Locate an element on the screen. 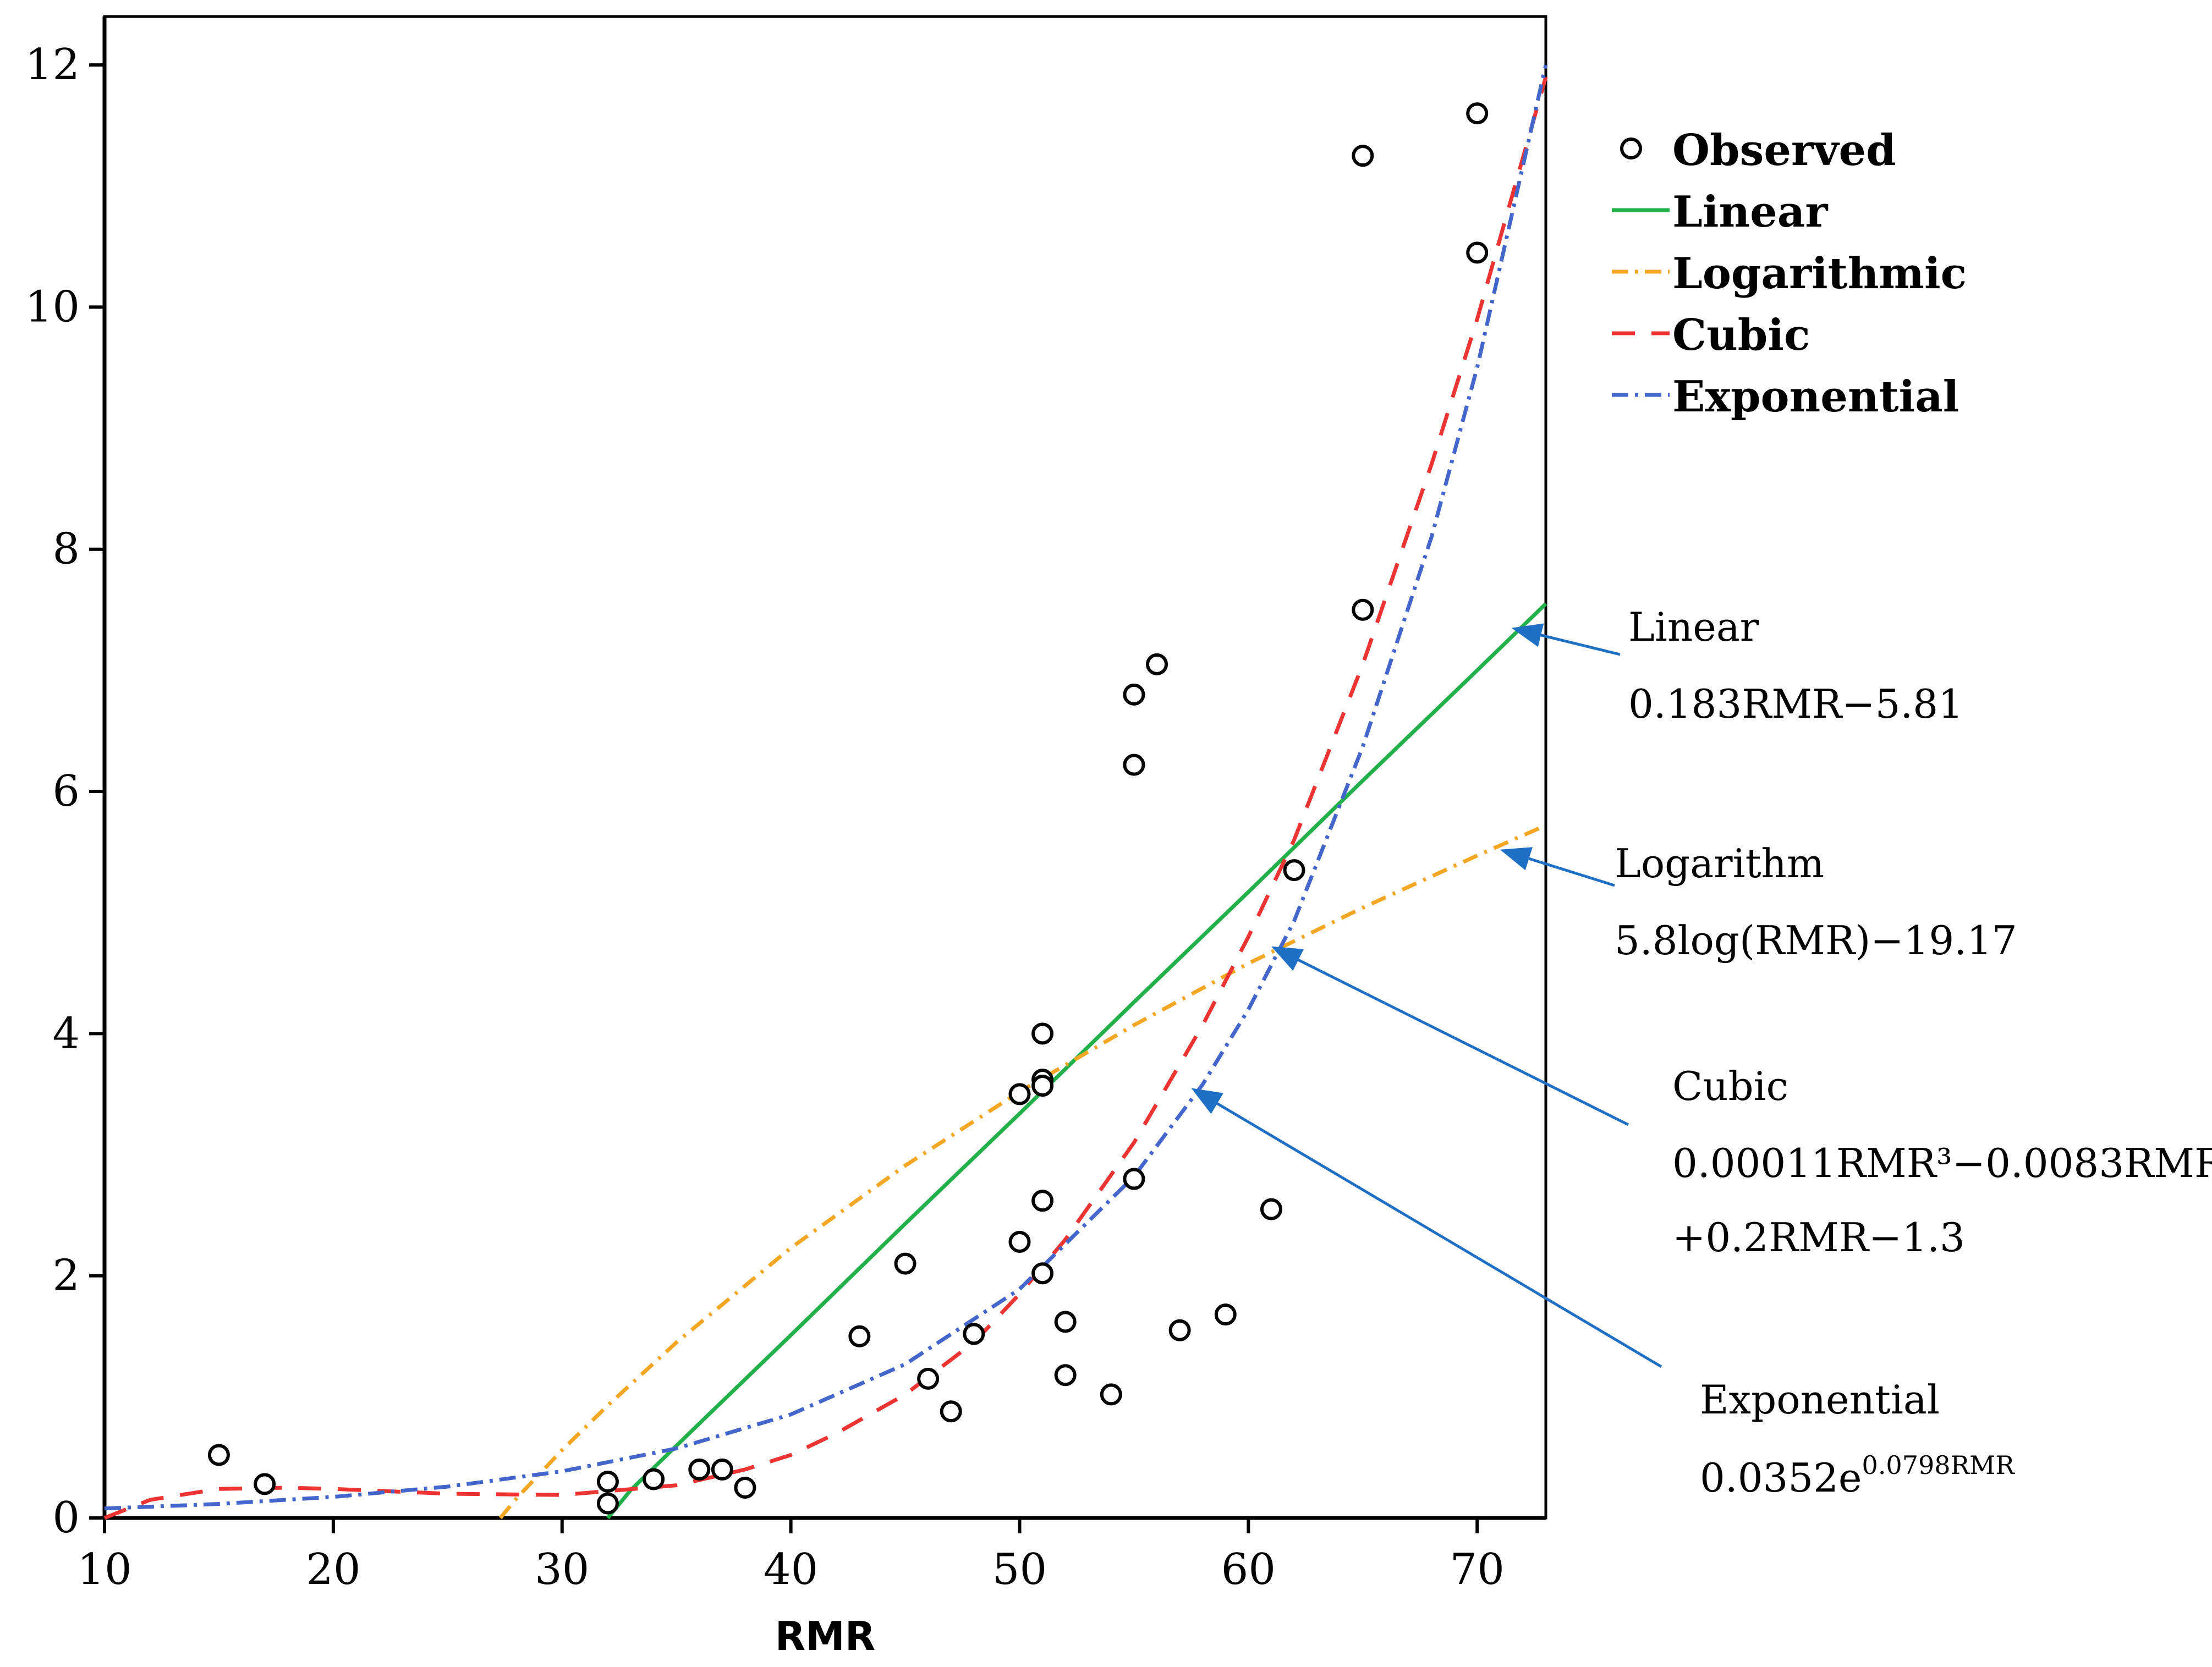  arrow-cubic-line is located at coordinates (1463, 1042).